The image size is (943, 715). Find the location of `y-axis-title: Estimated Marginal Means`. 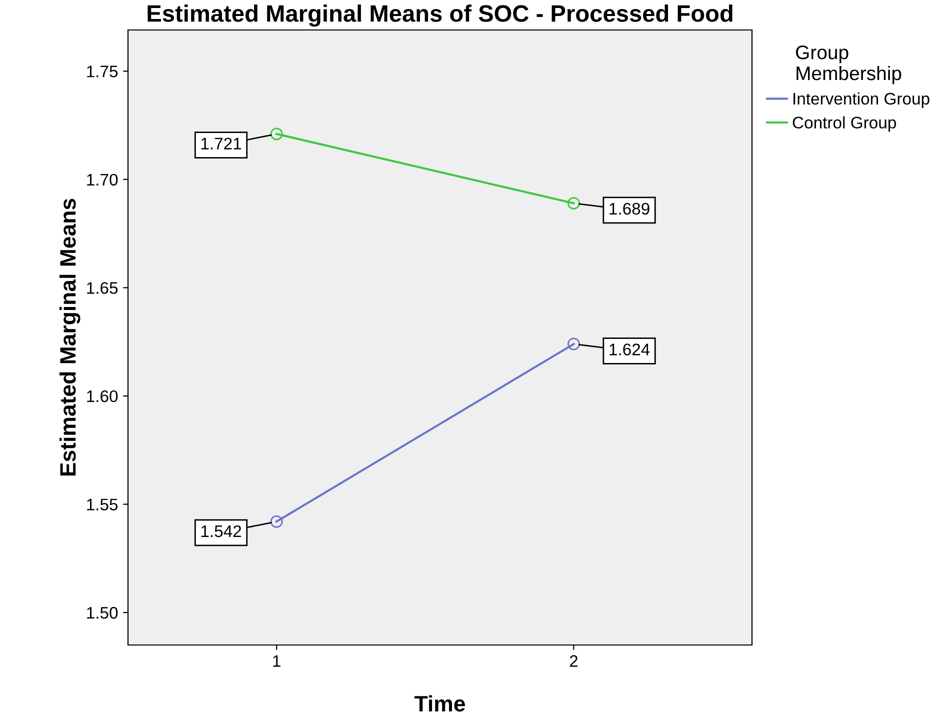

y-axis-title: Estimated Marginal Means is located at coordinates (69, 337).